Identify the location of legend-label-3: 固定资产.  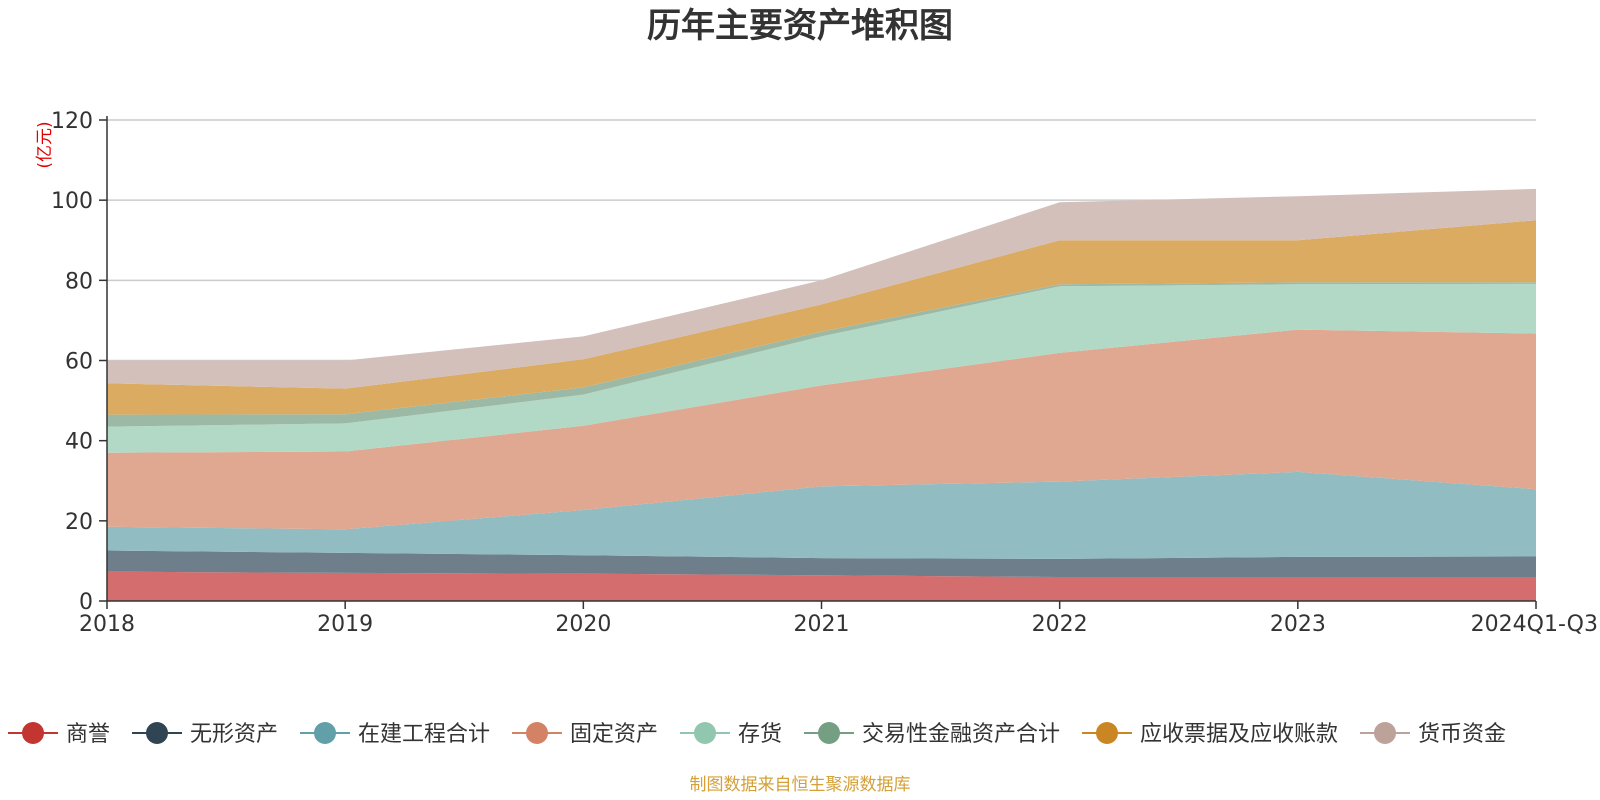
(614, 734).